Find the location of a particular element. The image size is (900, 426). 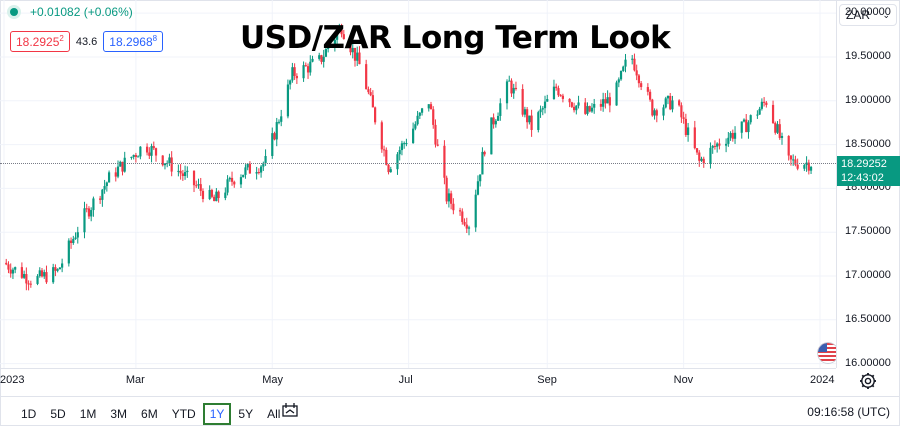

market-open-icon is located at coordinates (14, 12).